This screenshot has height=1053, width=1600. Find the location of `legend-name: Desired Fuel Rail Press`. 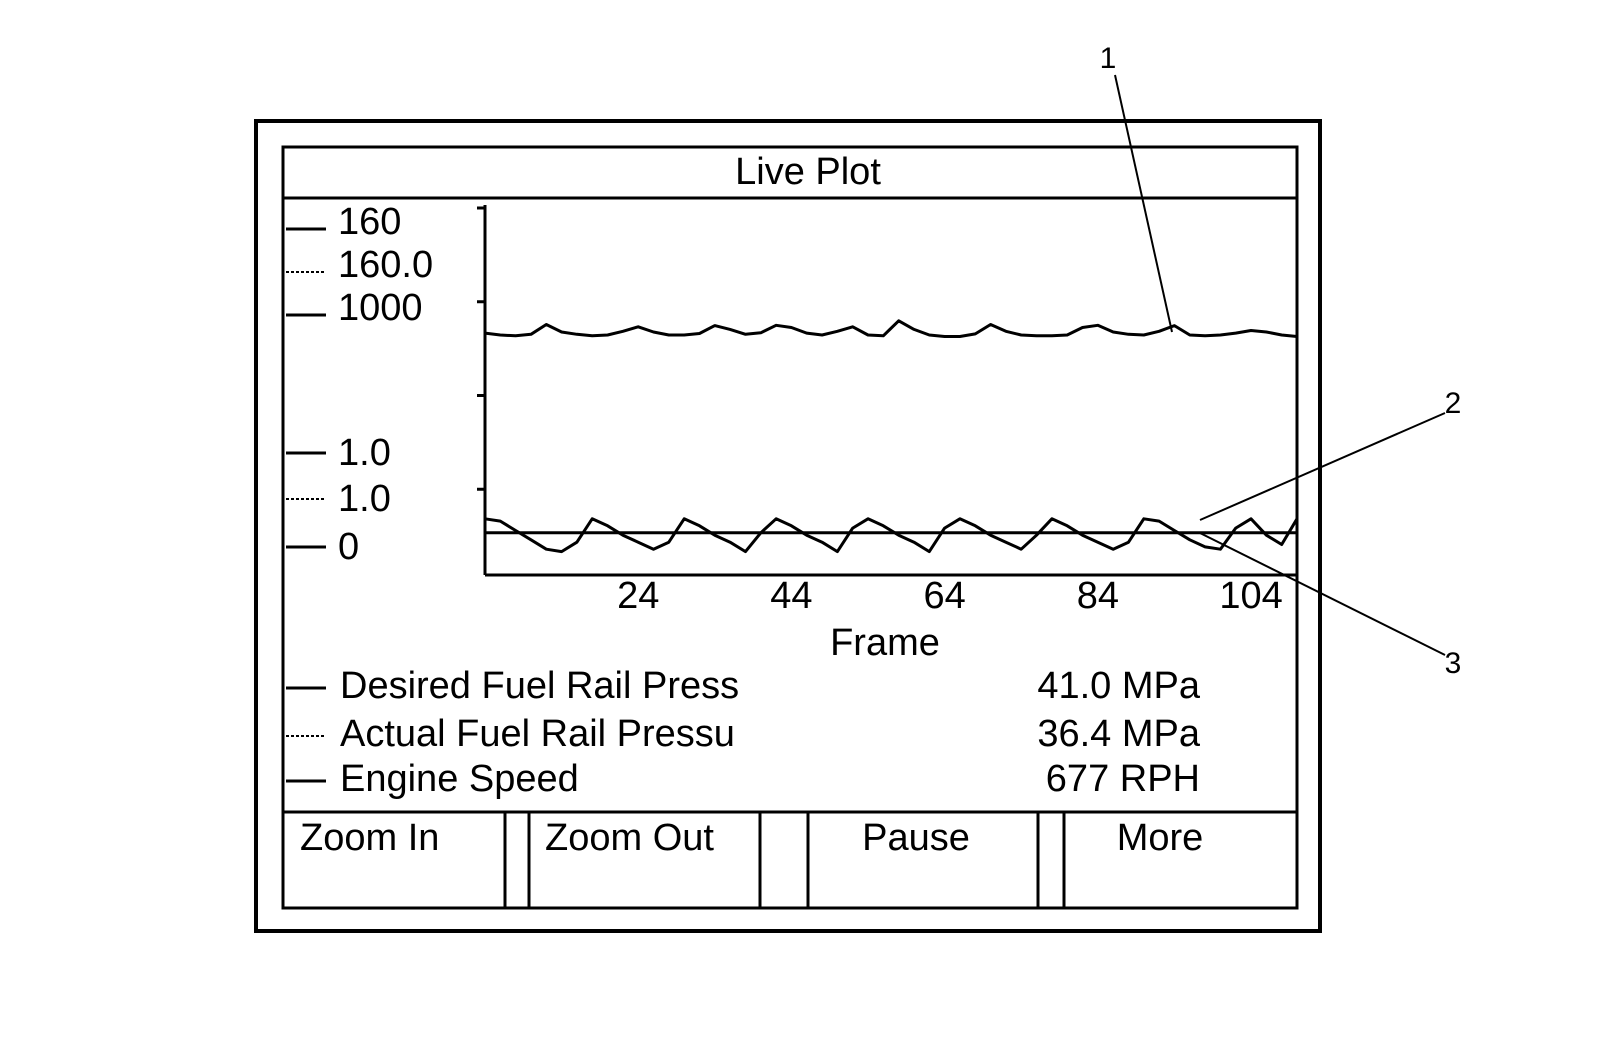

legend-name: Desired Fuel Rail Press is located at coordinates (539, 686).